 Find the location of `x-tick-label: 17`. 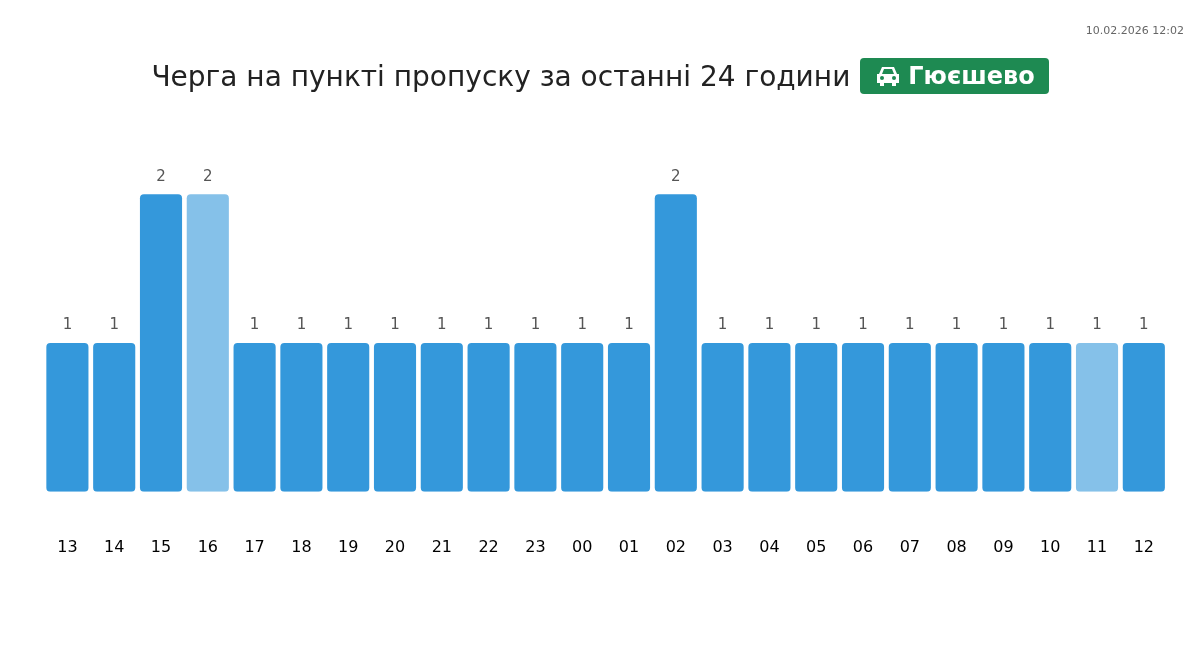

x-tick-label: 17 is located at coordinates (254, 546).